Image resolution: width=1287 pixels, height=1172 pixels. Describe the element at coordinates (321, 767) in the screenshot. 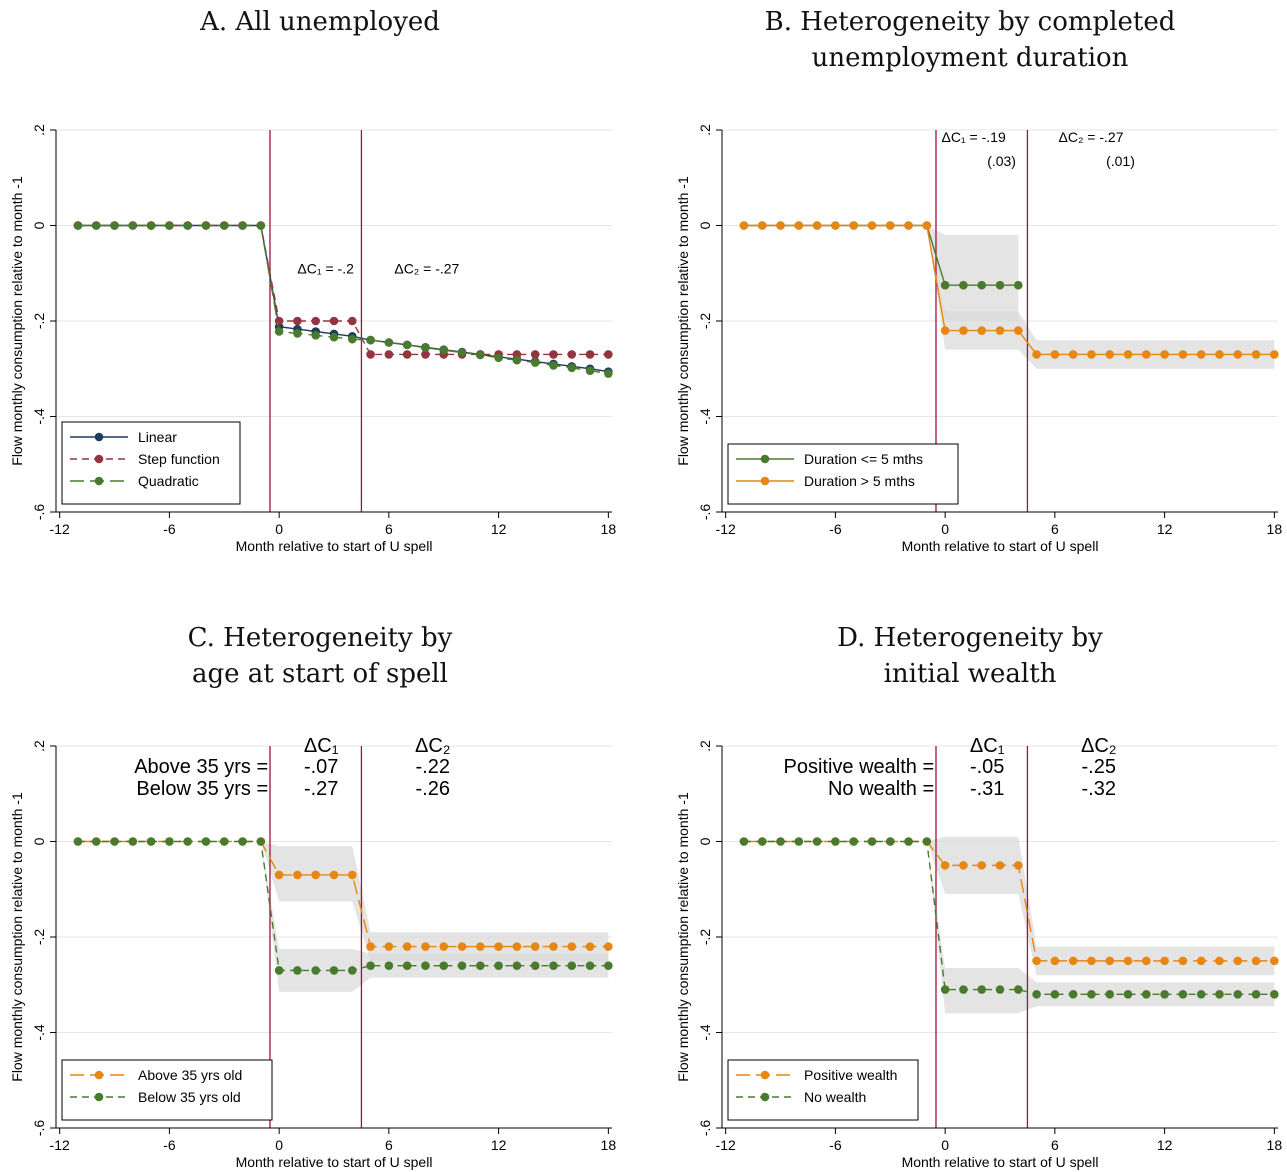

I see `table-value: -.07` at that location.